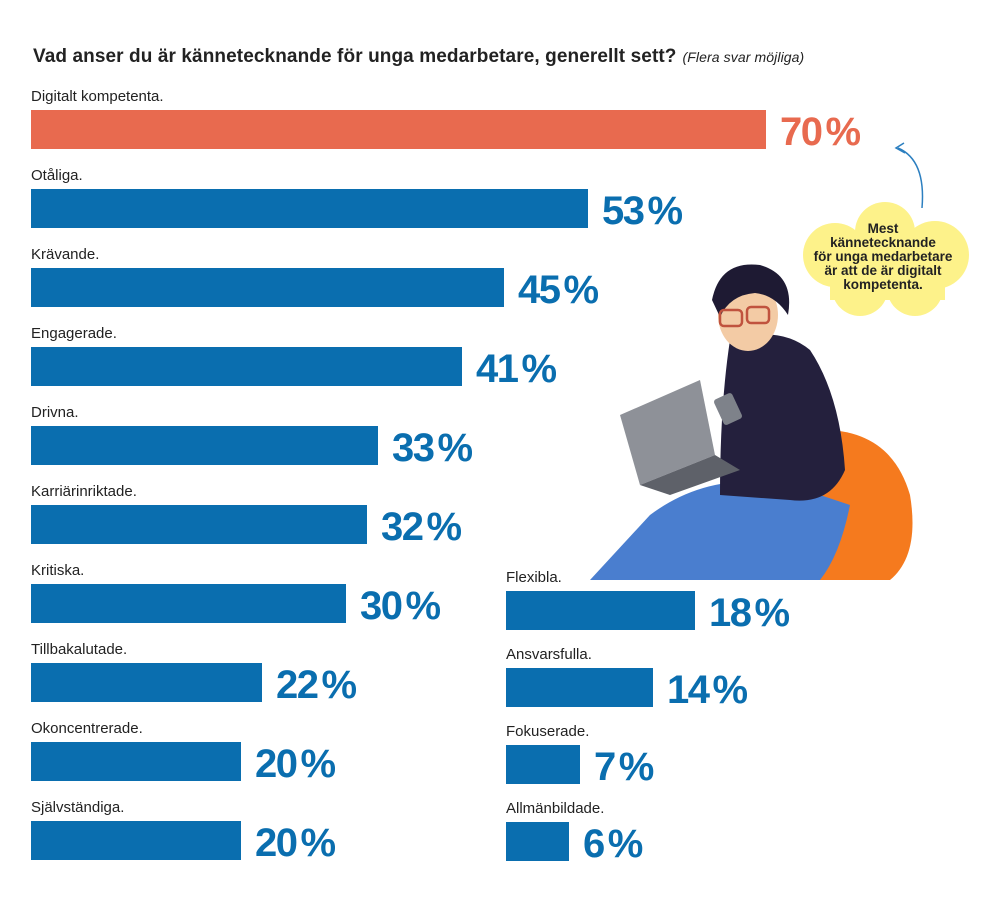 Image resolution: width=992 pixels, height=920 pixels. I want to click on laptop-base-shape, so click(690, 475).